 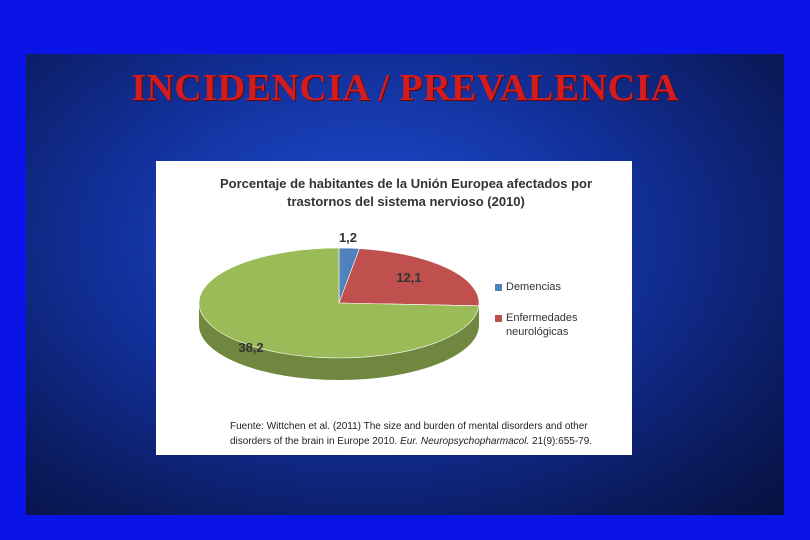 I want to click on source-journal: Eur. Neuropsychopharmacol., so click(x=465, y=441).